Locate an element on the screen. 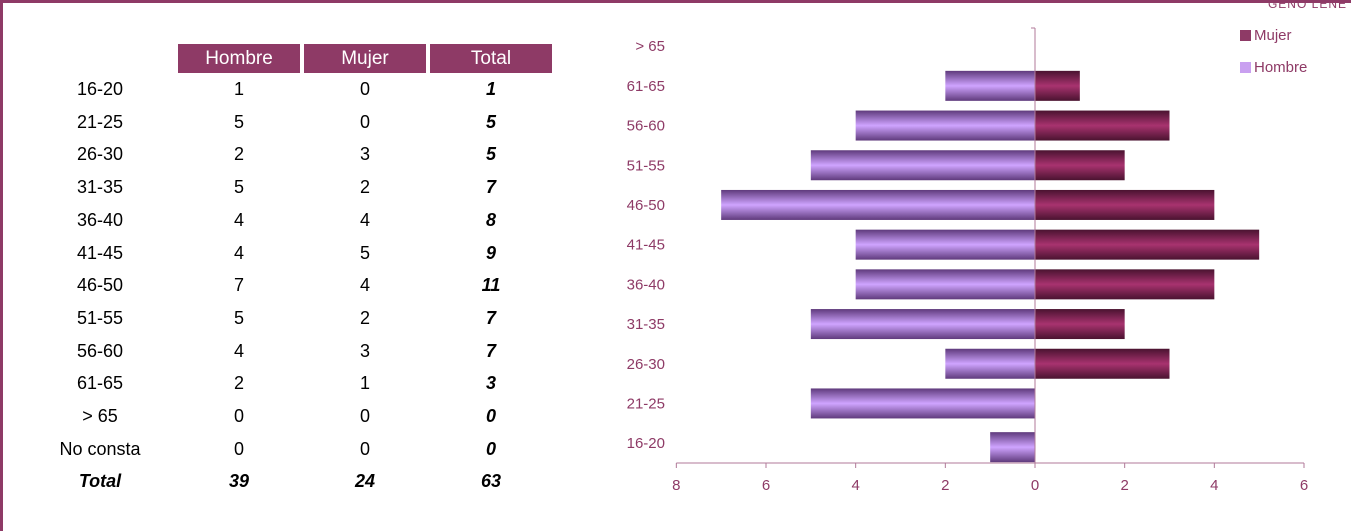 This screenshot has width=1354, height=531. cell-hombre: 39 is located at coordinates (239, 481).